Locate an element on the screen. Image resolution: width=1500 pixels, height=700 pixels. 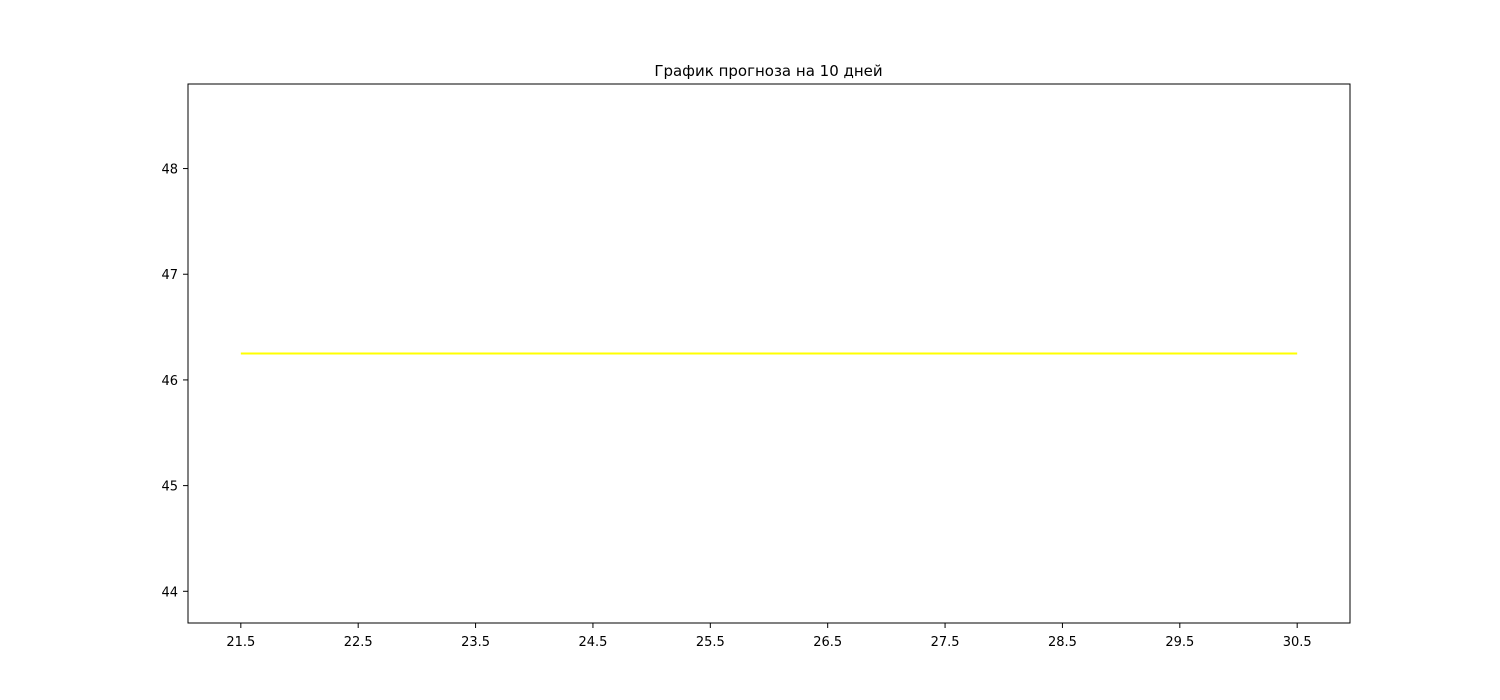
y-tick-label: 48 is located at coordinates (169, 170).